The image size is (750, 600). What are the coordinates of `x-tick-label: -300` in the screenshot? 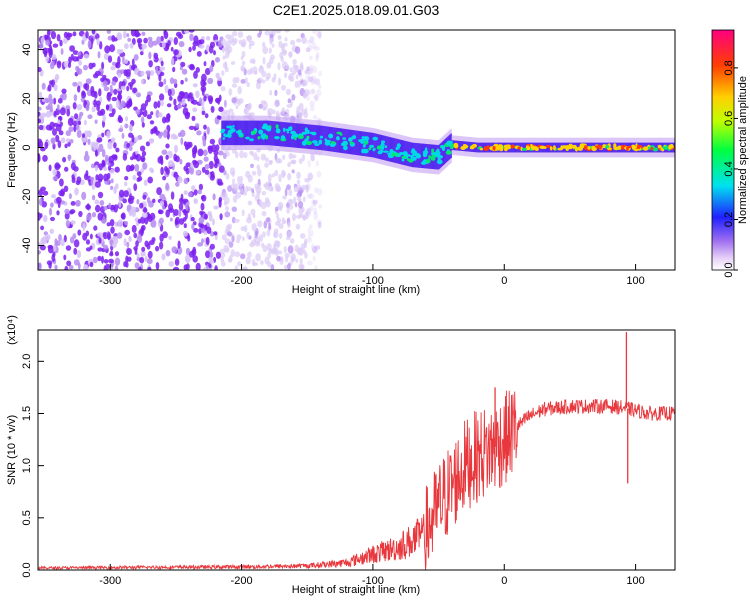 It's located at (110, 581).